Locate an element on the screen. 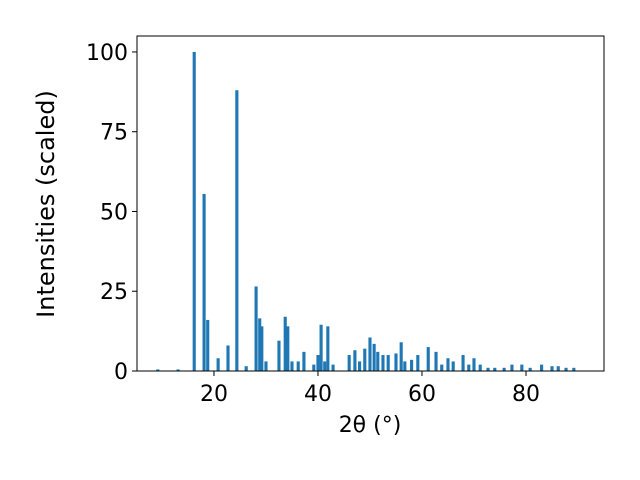 Image resolution: width=640 pixels, height=480 pixels. y-tick-label: 0 is located at coordinates (121, 372).